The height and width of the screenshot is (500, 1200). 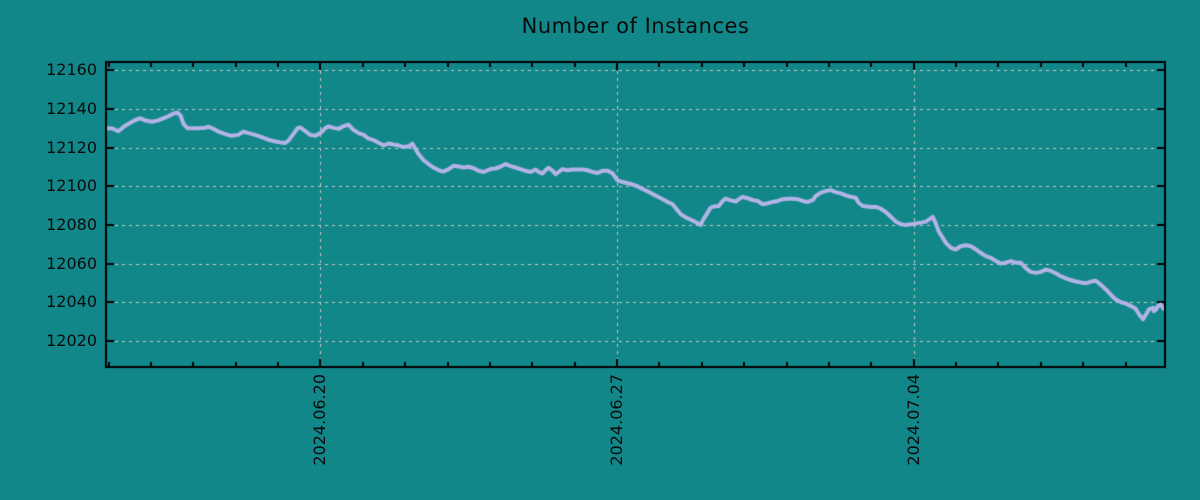 What do you see at coordinates (71, 186) in the screenshot?
I see `y-tick-label: 12100` at bounding box center [71, 186].